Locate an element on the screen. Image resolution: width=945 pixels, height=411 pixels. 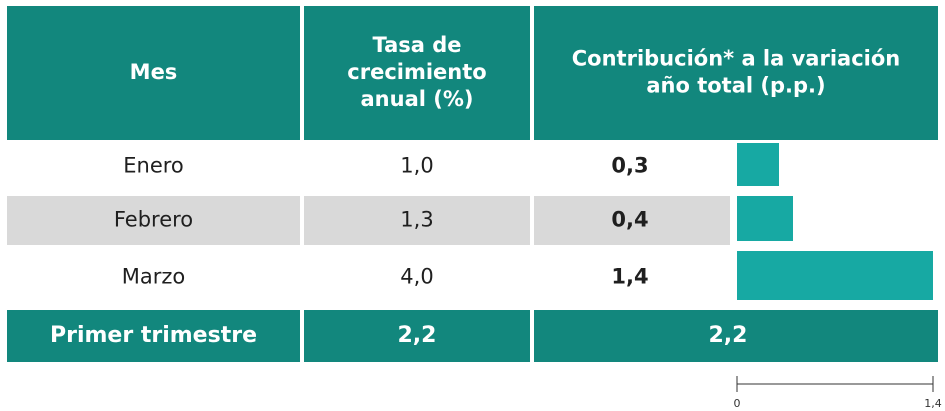
header-text: Mes is located at coordinates (154, 72).